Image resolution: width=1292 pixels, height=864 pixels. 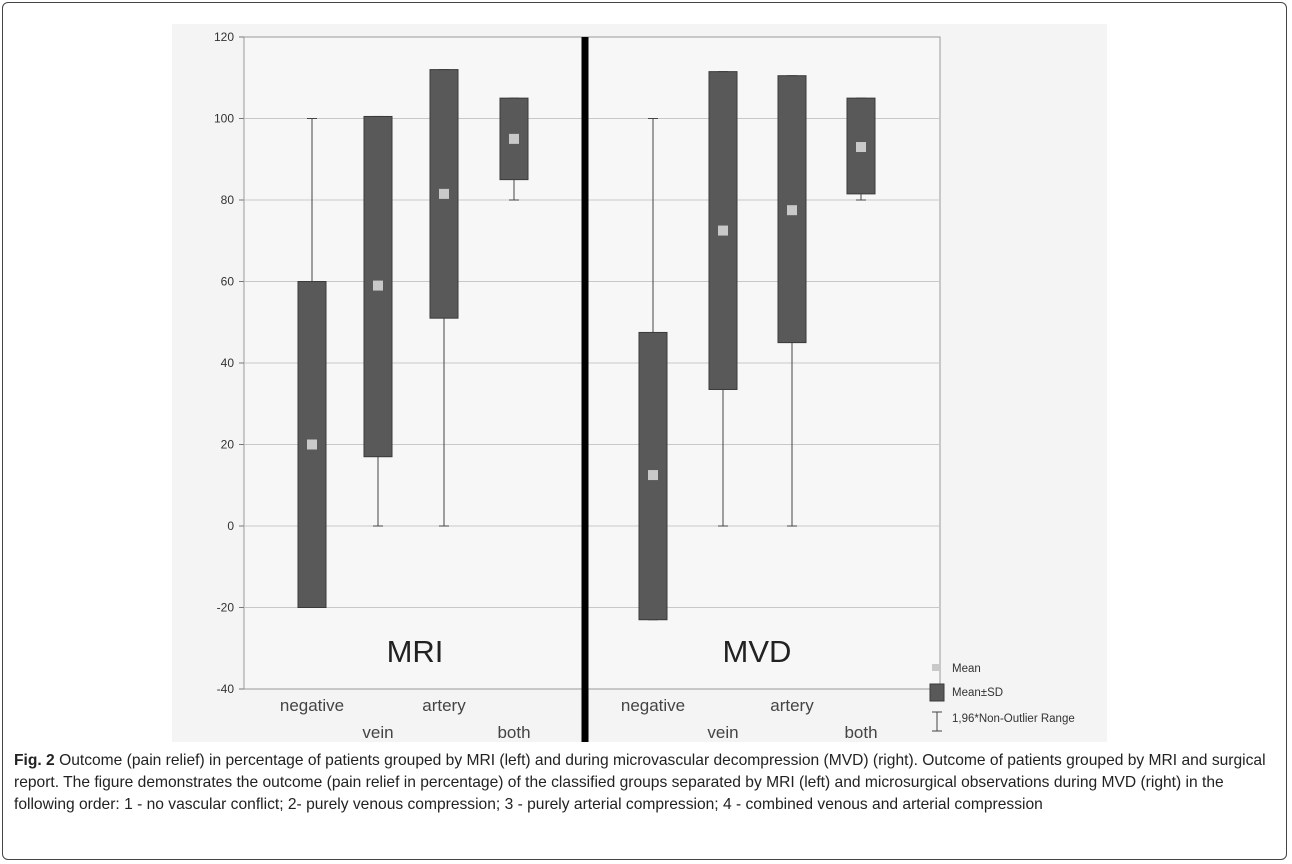 What do you see at coordinates (226, 608) in the screenshot?
I see `y-tick-label: -20` at bounding box center [226, 608].